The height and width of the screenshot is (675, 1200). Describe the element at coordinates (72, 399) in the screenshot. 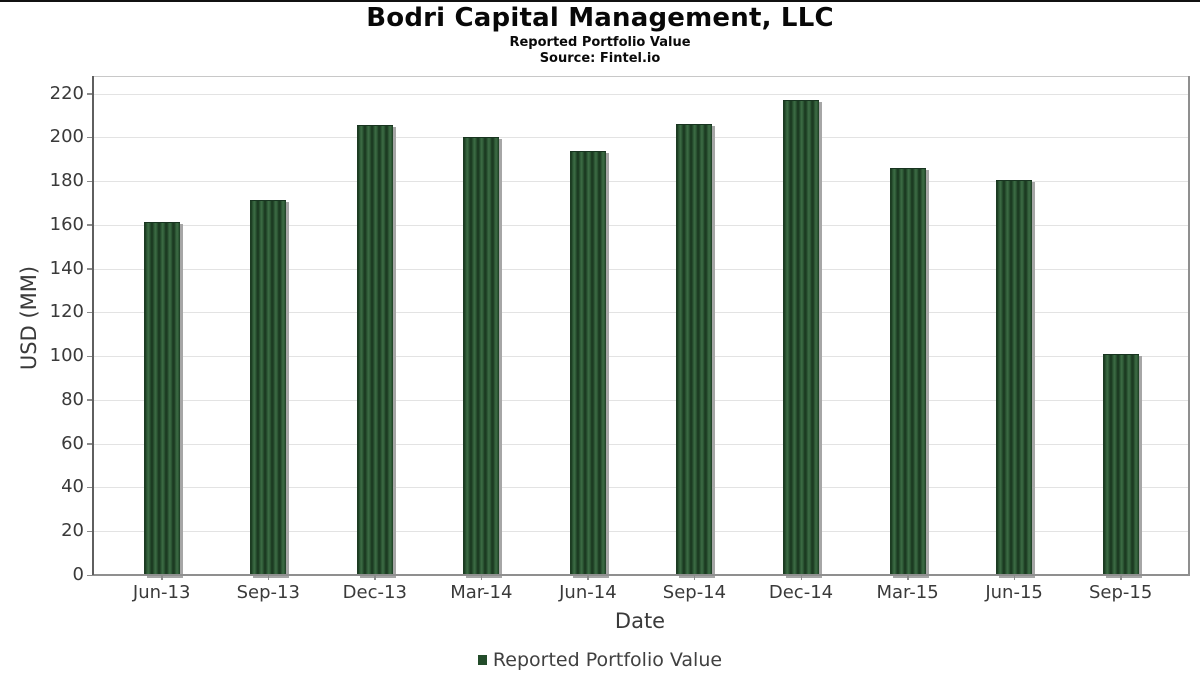

I see `y-tick-label: 80` at that location.